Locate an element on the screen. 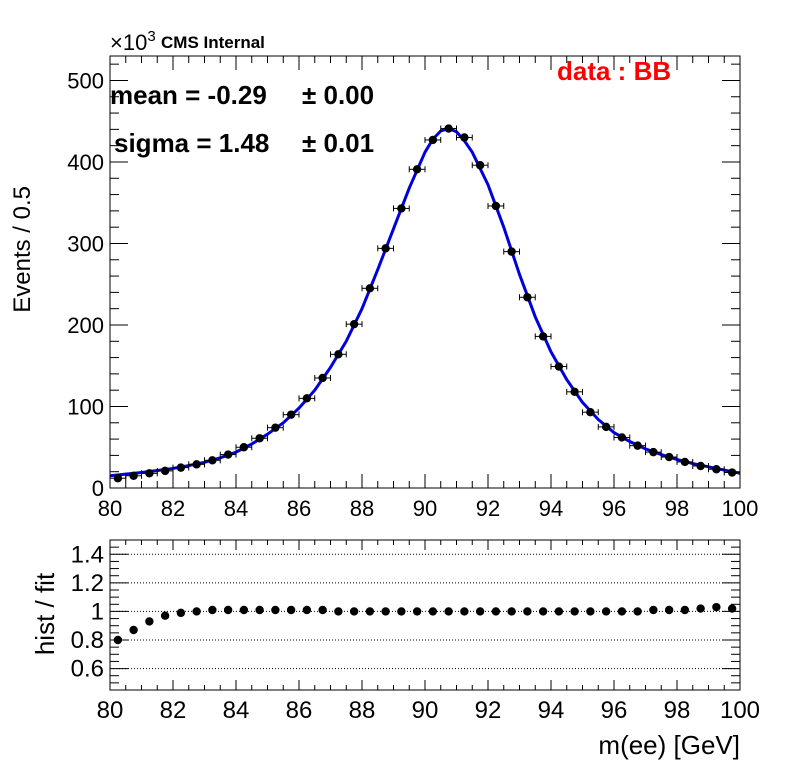  ratio-y-tick-label: 1.2 is located at coordinates (87, 583).